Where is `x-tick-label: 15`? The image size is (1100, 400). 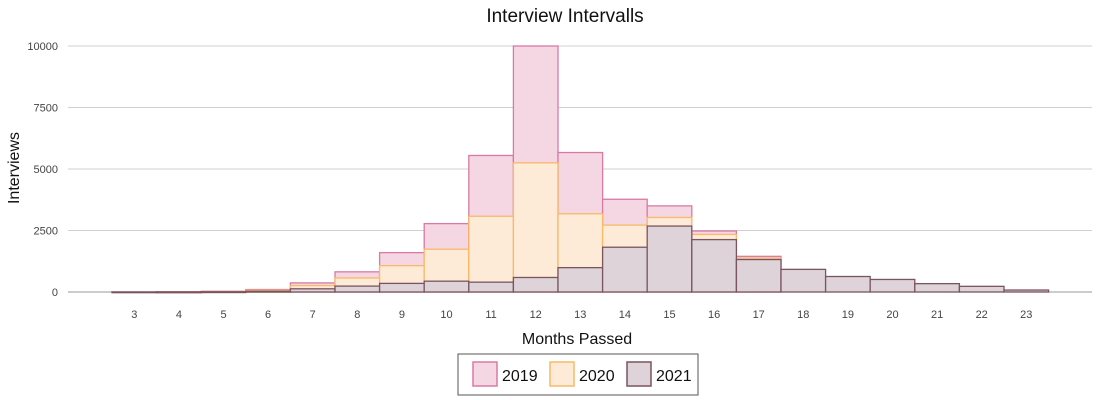 x-tick-label: 15 is located at coordinates (669, 315).